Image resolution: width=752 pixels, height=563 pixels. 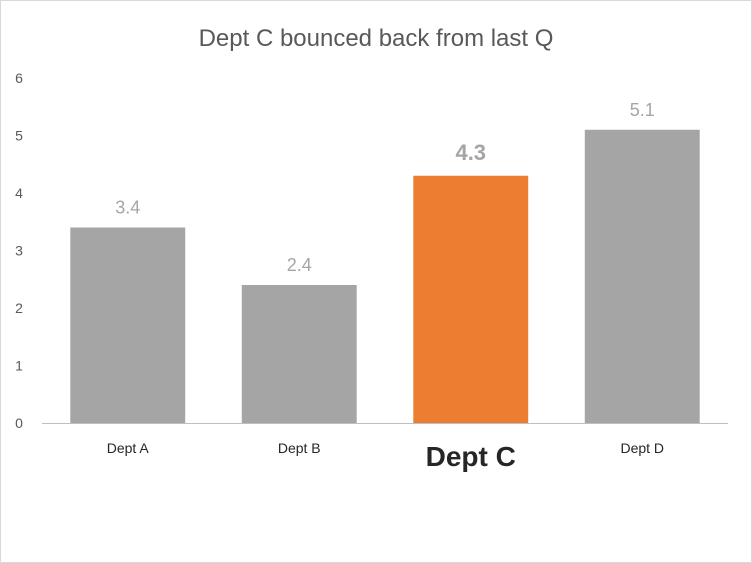 What do you see at coordinates (385, 456) in the screenshot?
I see `x-axis-ticks: Dept A Dept B Dept C Dept D` at bounding box center [385, 456].